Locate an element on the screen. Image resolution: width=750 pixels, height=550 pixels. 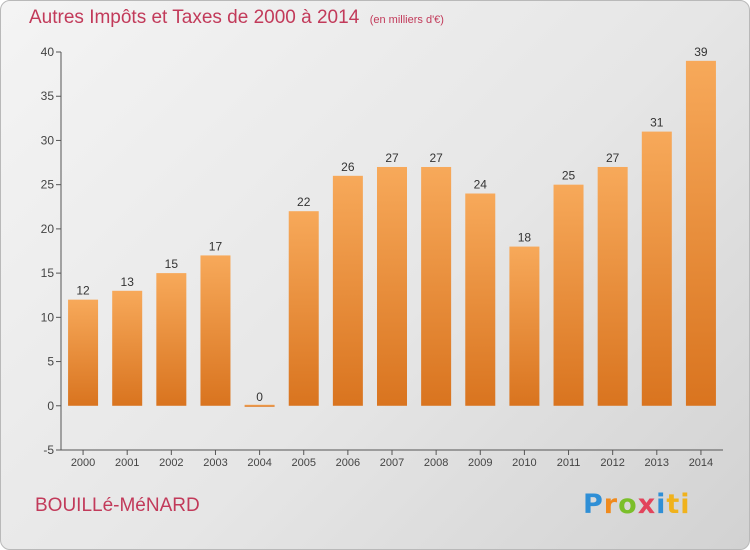
y-tick-label: 20 is located at coordinates (48, 229).